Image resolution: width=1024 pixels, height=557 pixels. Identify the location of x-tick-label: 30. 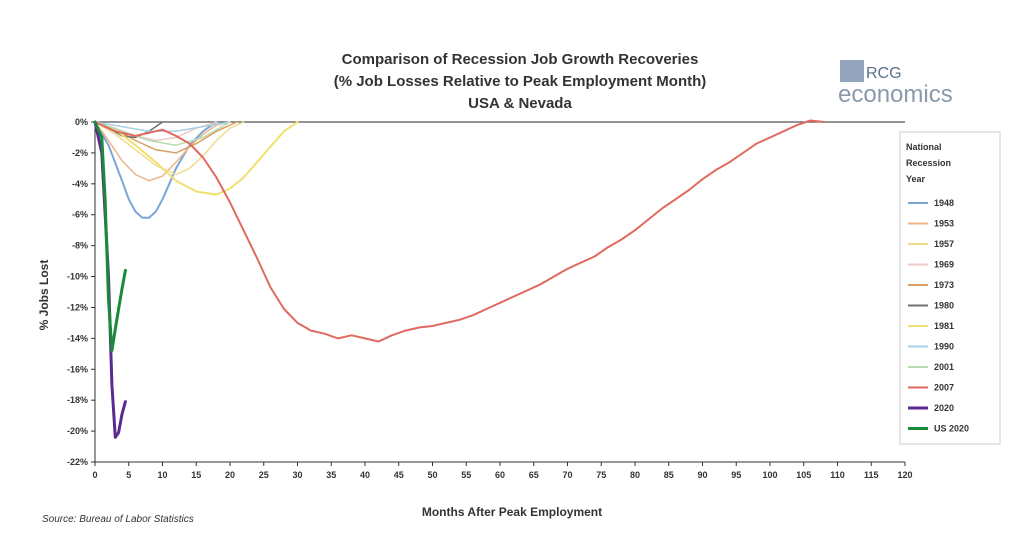
(297, 475).